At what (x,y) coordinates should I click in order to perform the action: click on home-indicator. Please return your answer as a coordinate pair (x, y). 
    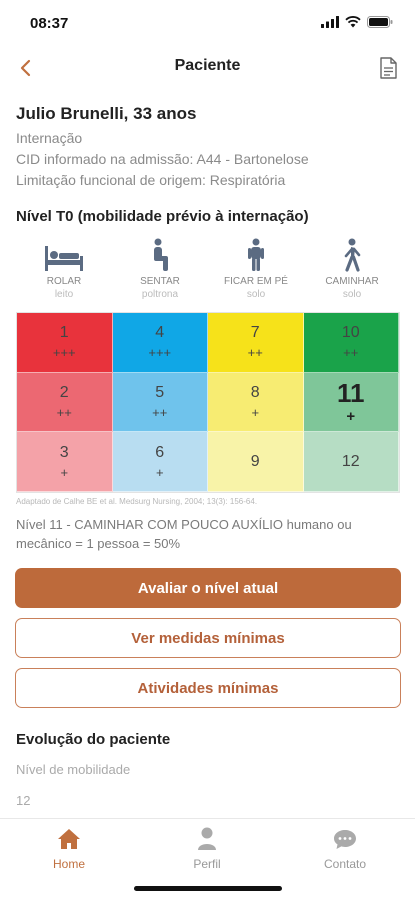
    Looking at the image, I should click on (208, 888).